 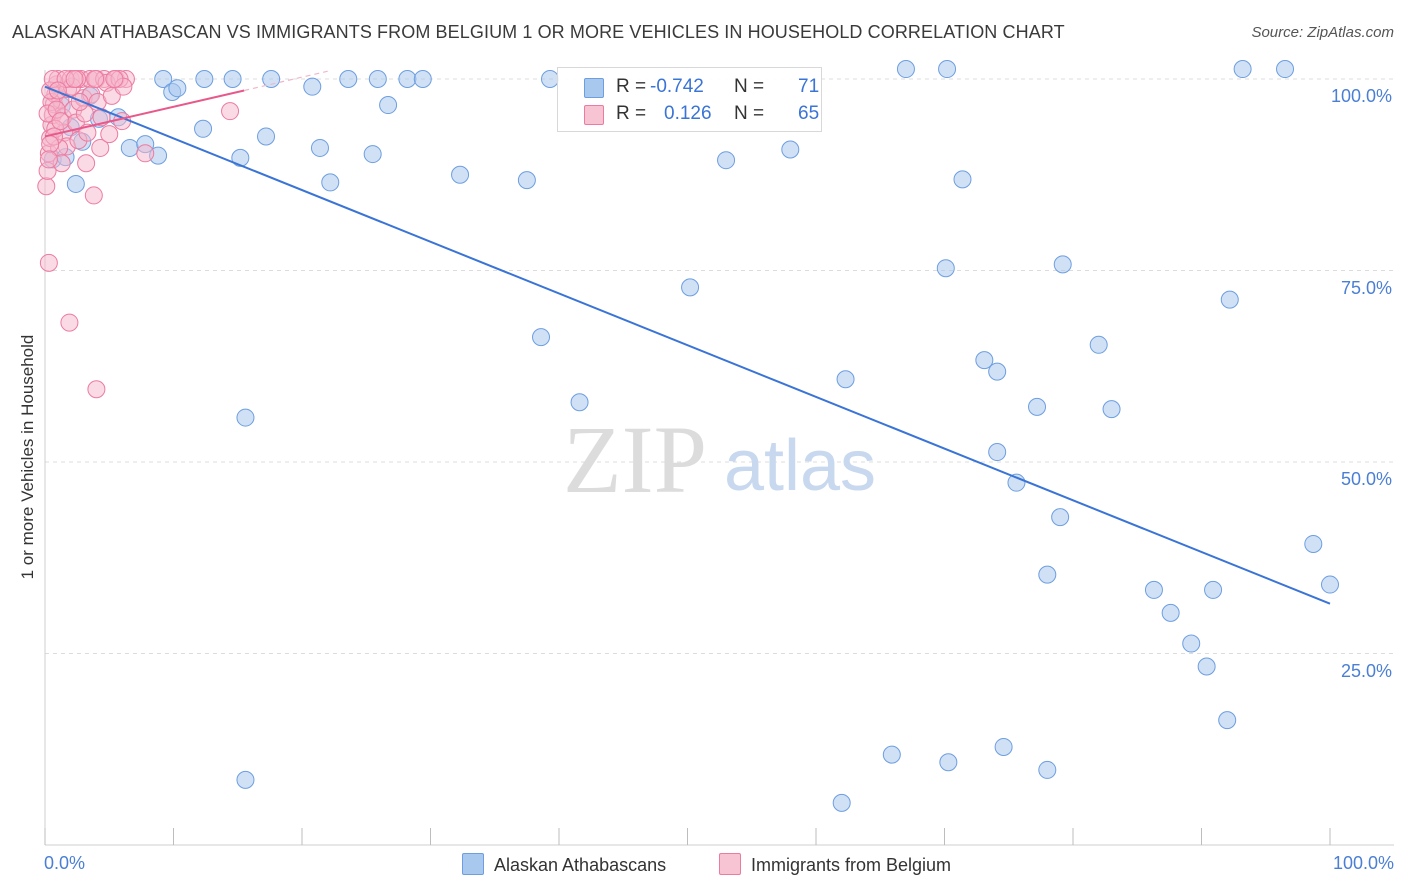 I want to click on legend-item-belgium: Immigrants from Belgium, so click(x=835, y=864).